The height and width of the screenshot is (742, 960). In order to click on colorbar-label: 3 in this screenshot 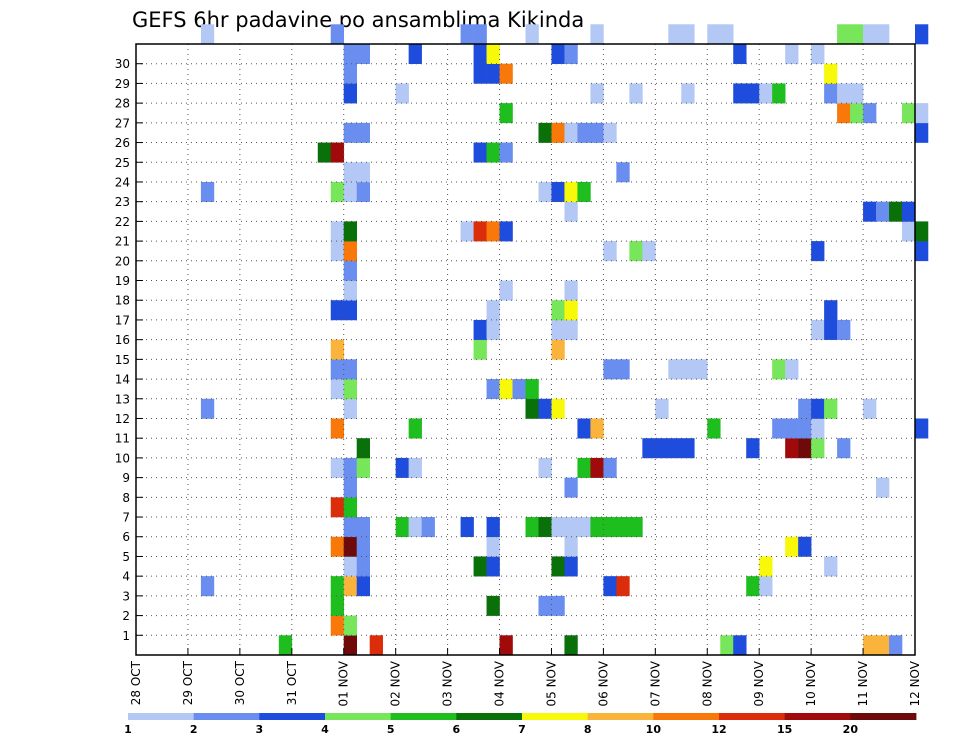, I will do `click(260, 729)`.